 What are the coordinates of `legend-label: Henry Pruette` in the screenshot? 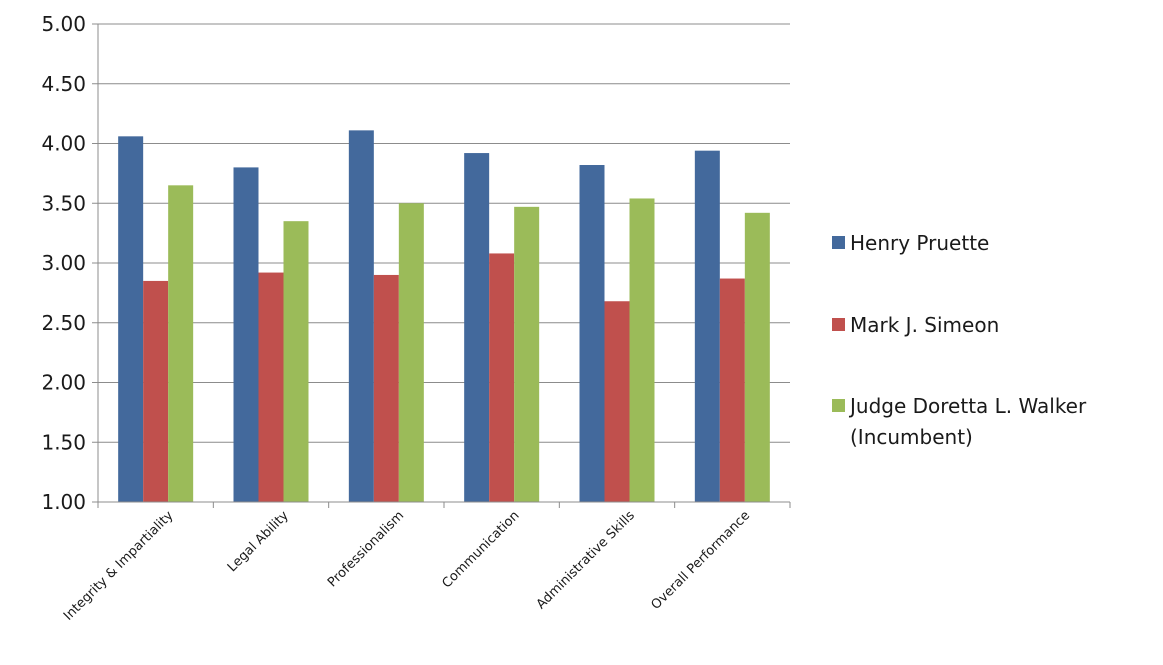 It's located at (919, 243).